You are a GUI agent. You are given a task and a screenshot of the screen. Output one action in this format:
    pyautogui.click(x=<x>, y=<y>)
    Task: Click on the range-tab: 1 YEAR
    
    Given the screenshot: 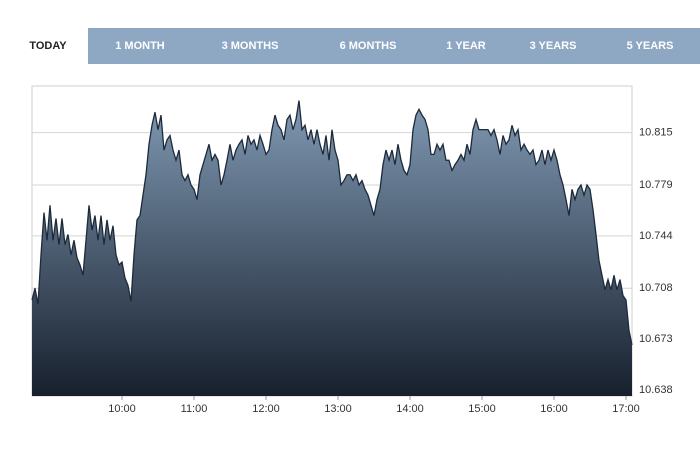 What is the action you would take?
    pyautogui.click(x=466, y=46)
    